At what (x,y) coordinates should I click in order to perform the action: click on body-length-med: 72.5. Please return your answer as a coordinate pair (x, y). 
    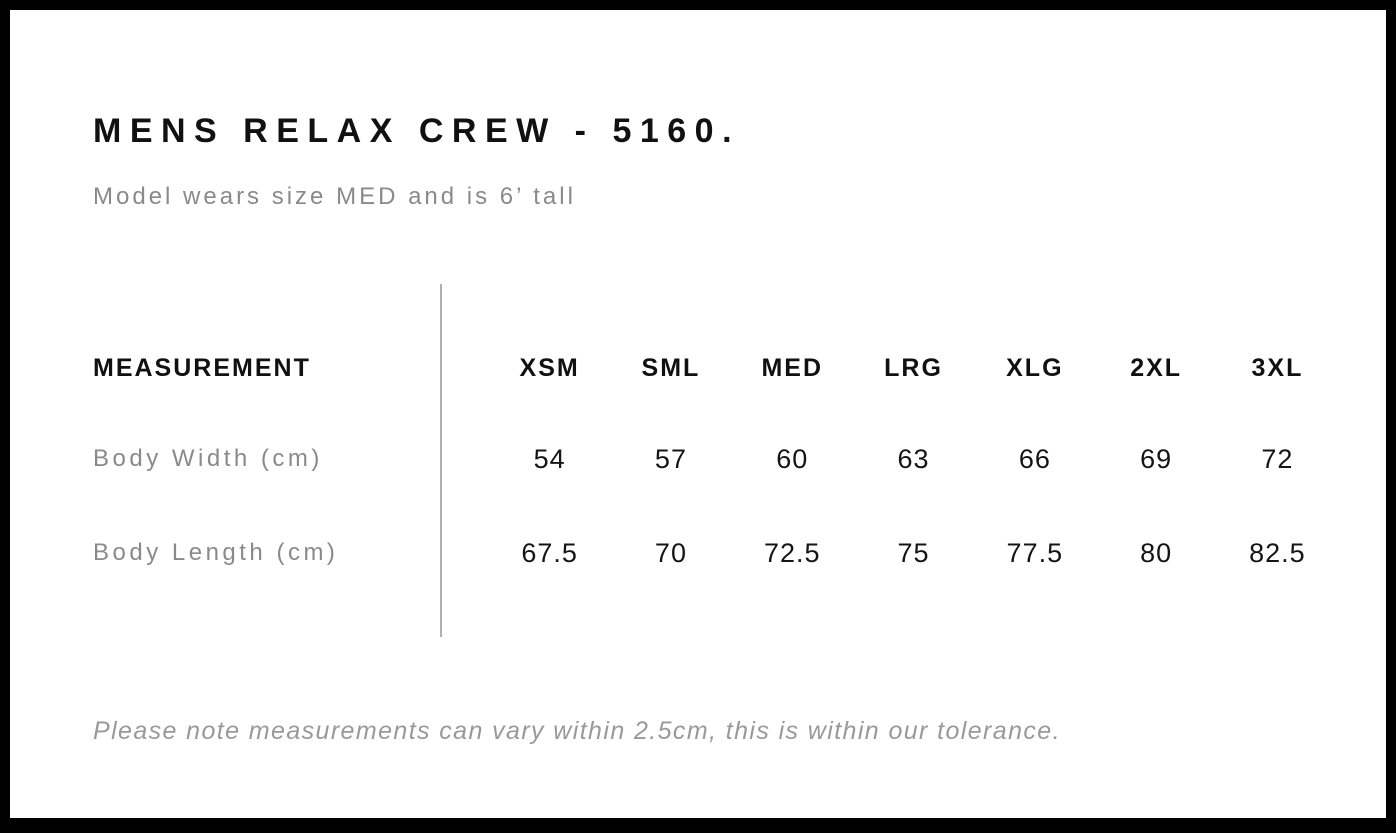
    Looking at the image, I should click on (792, 553).